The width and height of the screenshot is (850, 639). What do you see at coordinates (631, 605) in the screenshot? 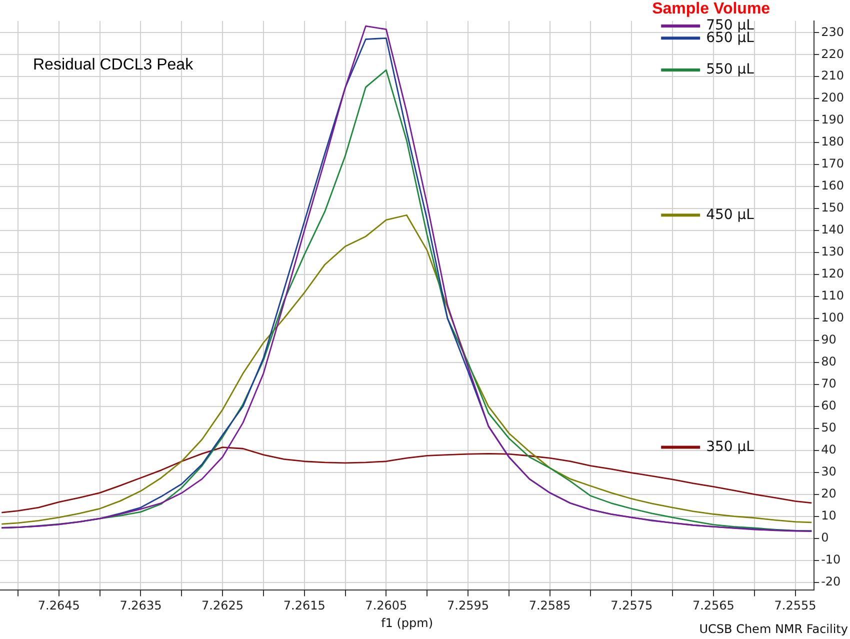
I see `x-tick-label: 7.2575` at bounding box center [631, 605].